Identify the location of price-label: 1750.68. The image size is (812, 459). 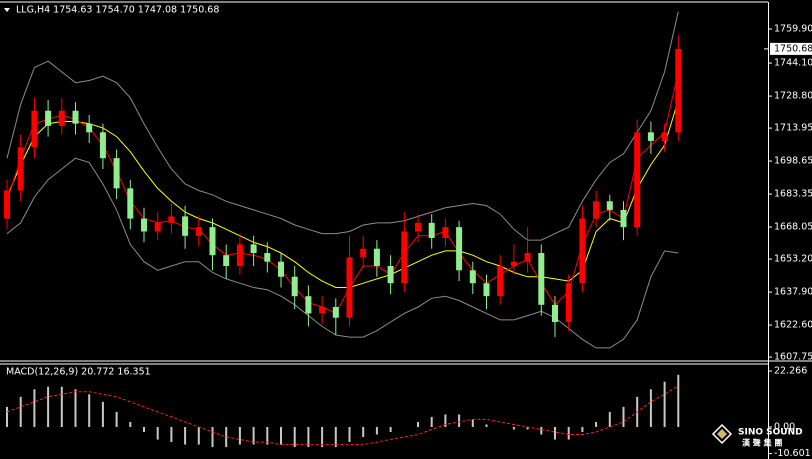
(793, 48).